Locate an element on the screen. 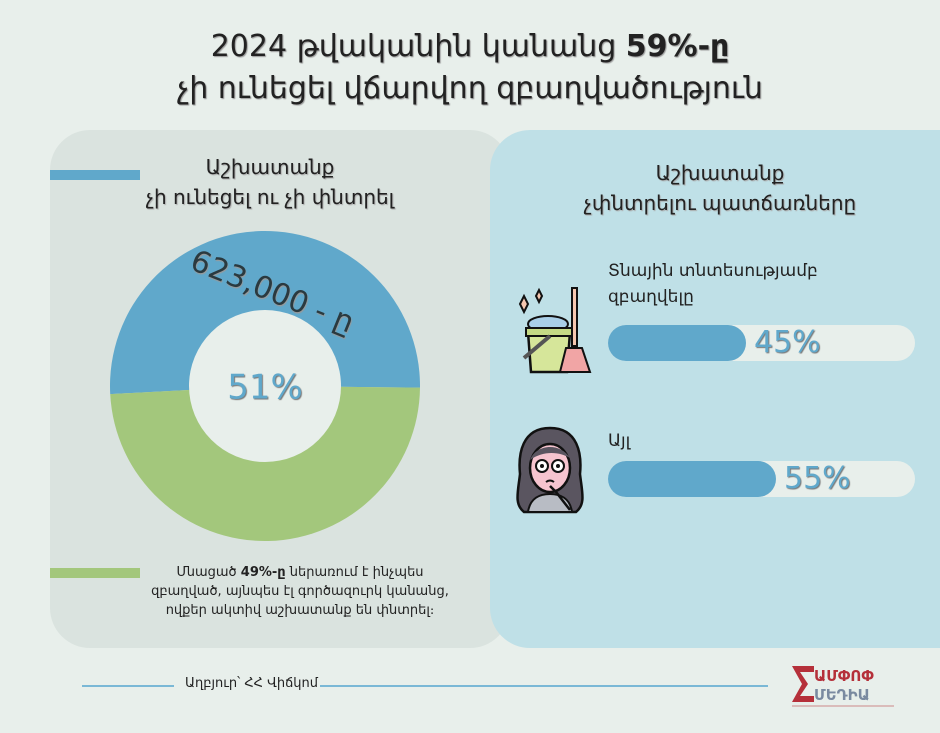 This screenshot has width=940, height=733. left-heading-line2: չի ունեցել ու չի փնտրել is located at coordinates (270, 197).